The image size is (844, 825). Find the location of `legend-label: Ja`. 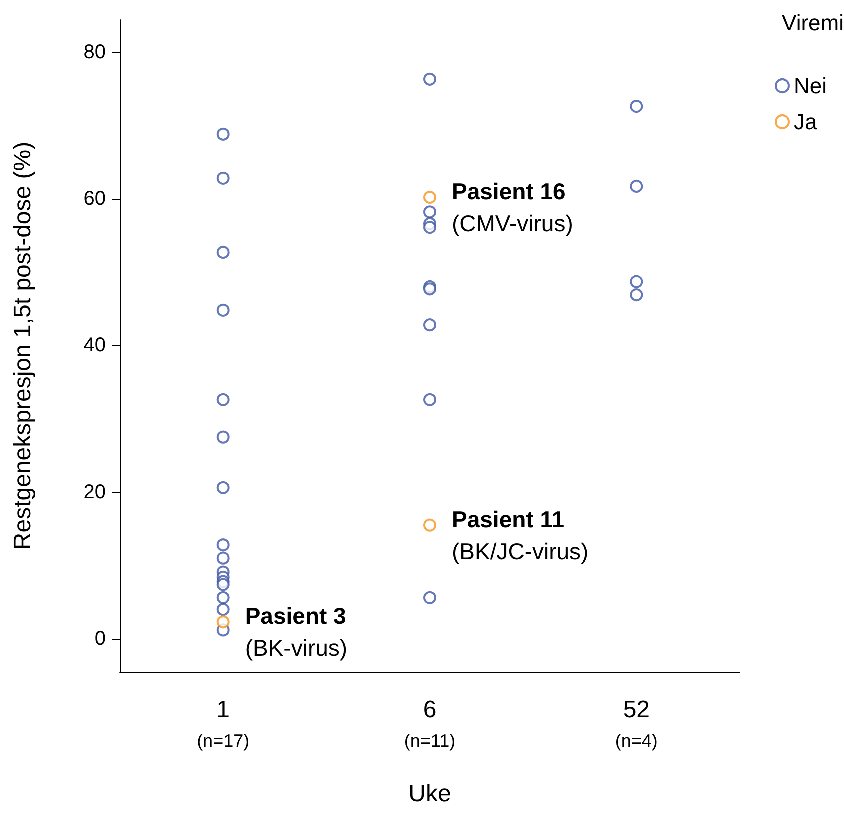

legend-label: Ja is located at coordinates (806, 122).